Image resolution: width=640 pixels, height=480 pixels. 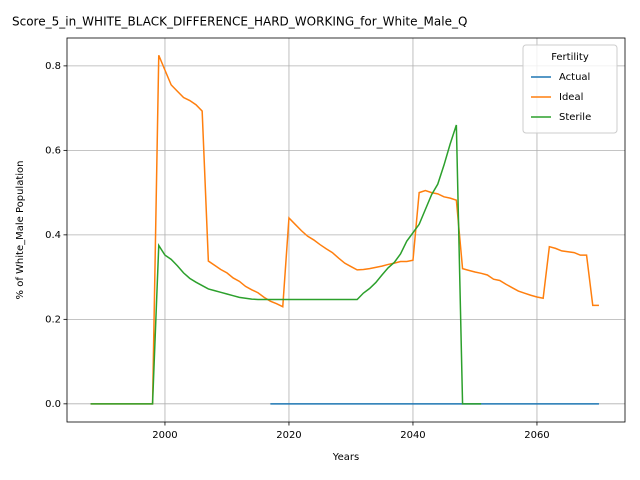 What do you see at coordinates (53, 66) in the screenshot?
I see `y-tick-label: 0.8` at bounding box center [53, 66].